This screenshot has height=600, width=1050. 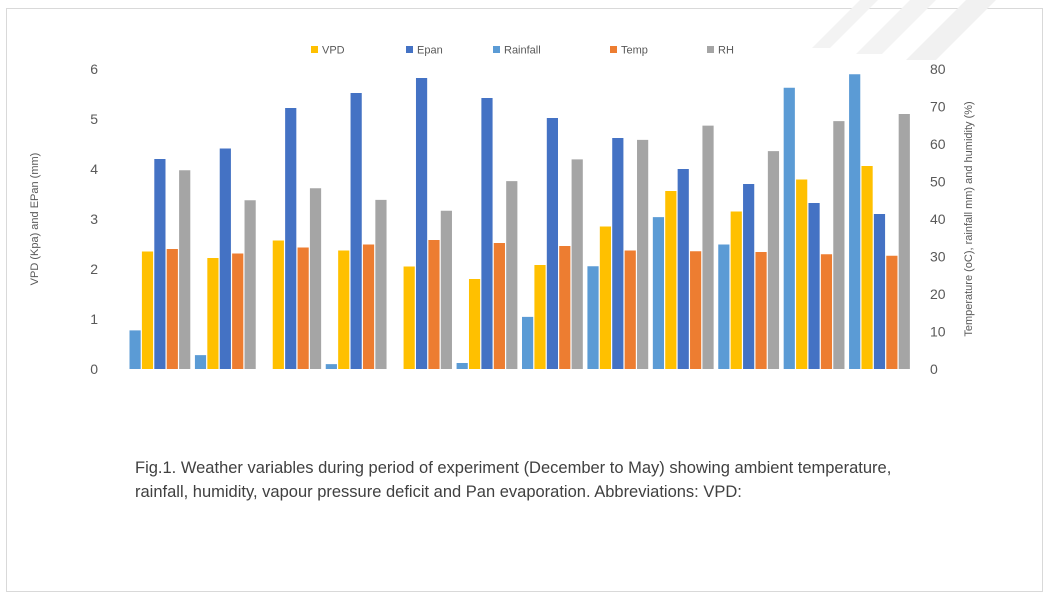 What do you see at coordinates (430, 51) in the screenshot?
I see `legend-label: Epan` at bounding box center [430, 51].